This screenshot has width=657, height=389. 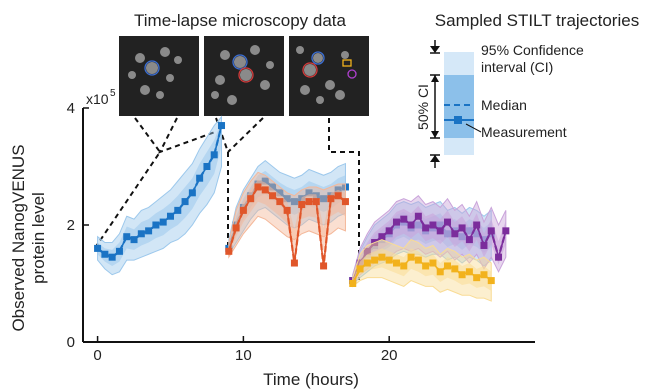 What do you see at coordinates (243, 355) in the screenshot?
I see `x-tick-label: 10` at bounding box center [243, 355].